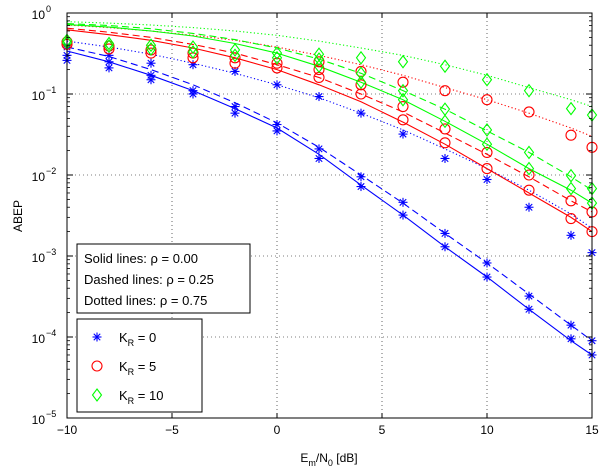 Image resolution: width=608 pixels, height=472 pixels. What do you see at coordinates (67, 430) in the screenshot?
I see `x-tick-label: −10` at bounding box center [67, 430].